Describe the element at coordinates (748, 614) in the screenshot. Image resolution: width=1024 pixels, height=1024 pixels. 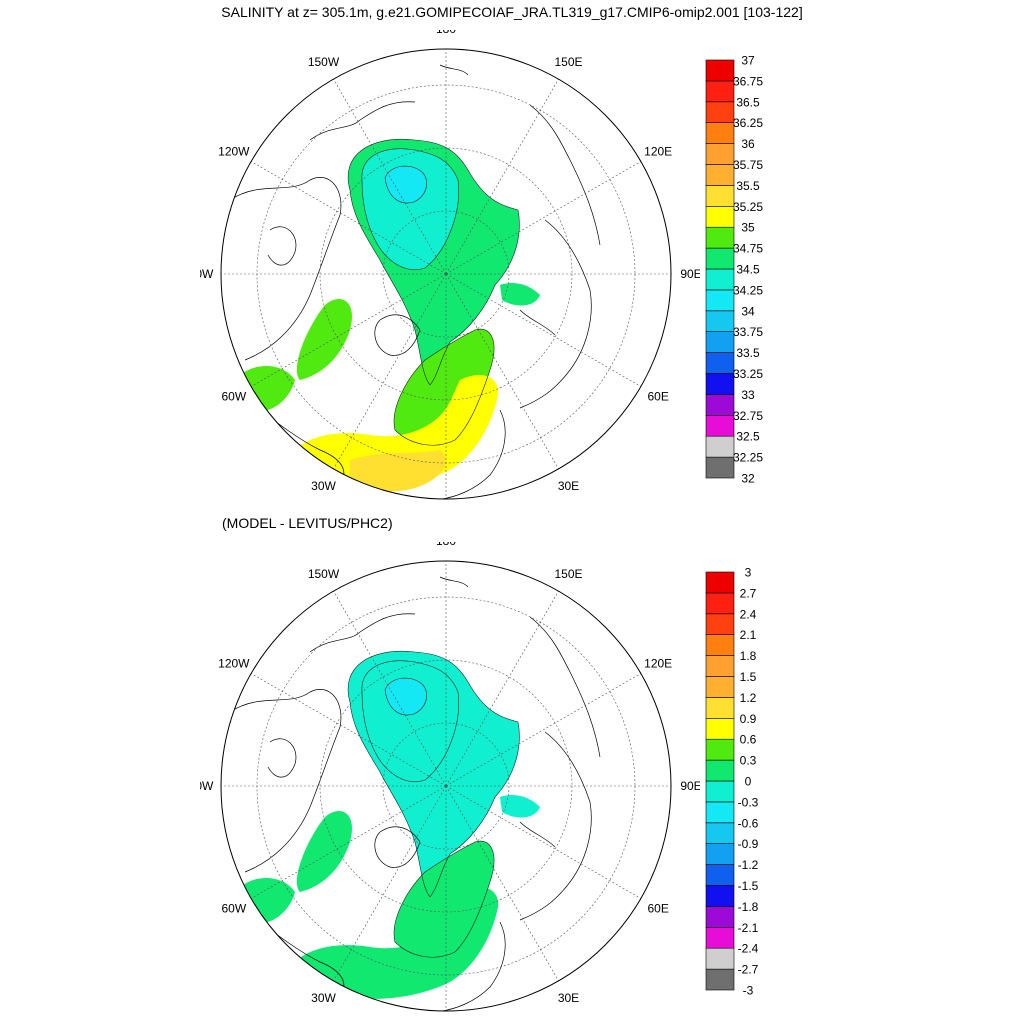
I see `colorbar-tick-label: 2.4` at that location.